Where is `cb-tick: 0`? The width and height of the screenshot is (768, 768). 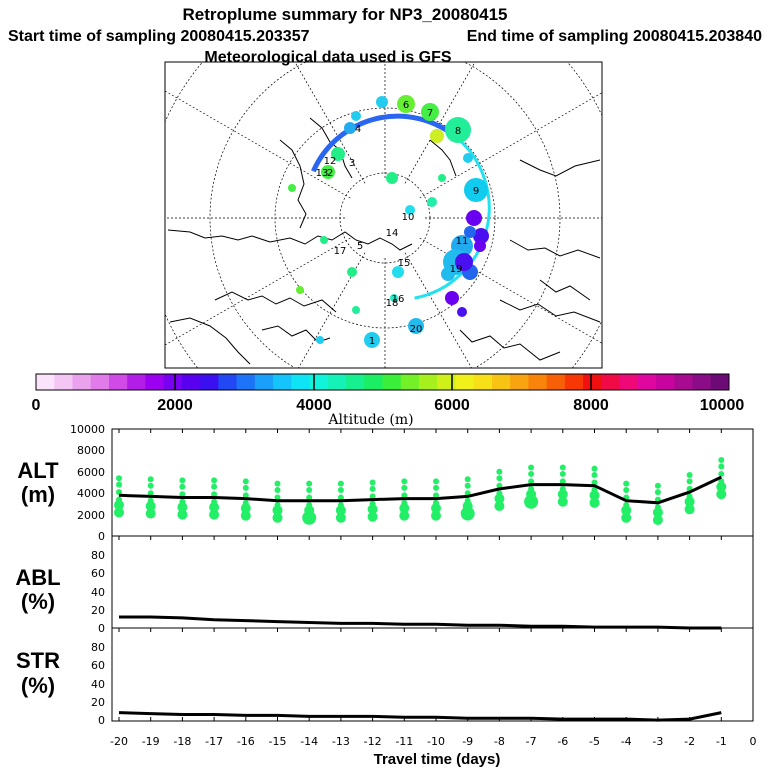 cb-tick: 0 is located at coordinates (36, 405).